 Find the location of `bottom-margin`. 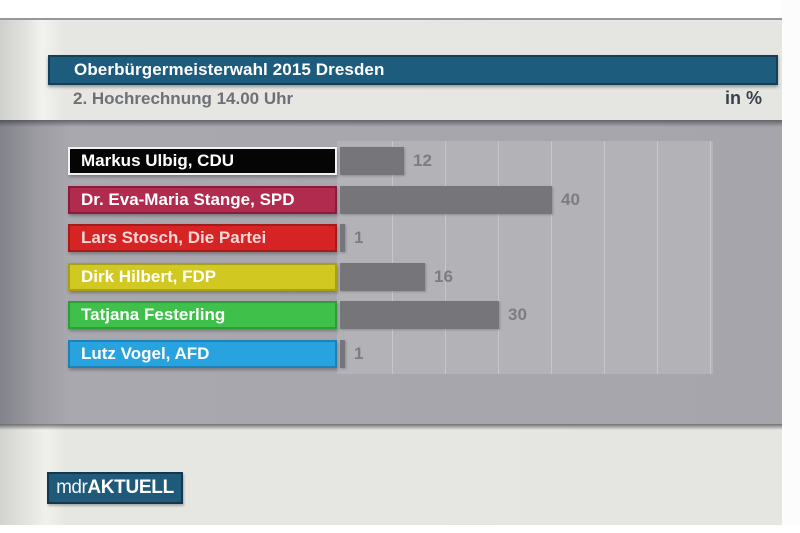

bottom-margin is located at coordinates (400, 529).